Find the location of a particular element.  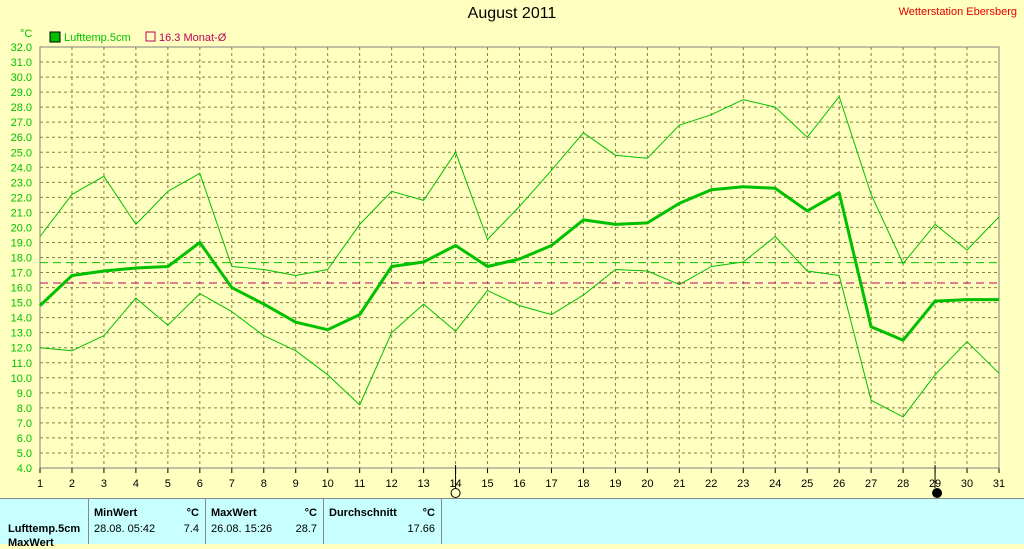

y-tick-label: 11.0 is located at coordinates (21, 364).